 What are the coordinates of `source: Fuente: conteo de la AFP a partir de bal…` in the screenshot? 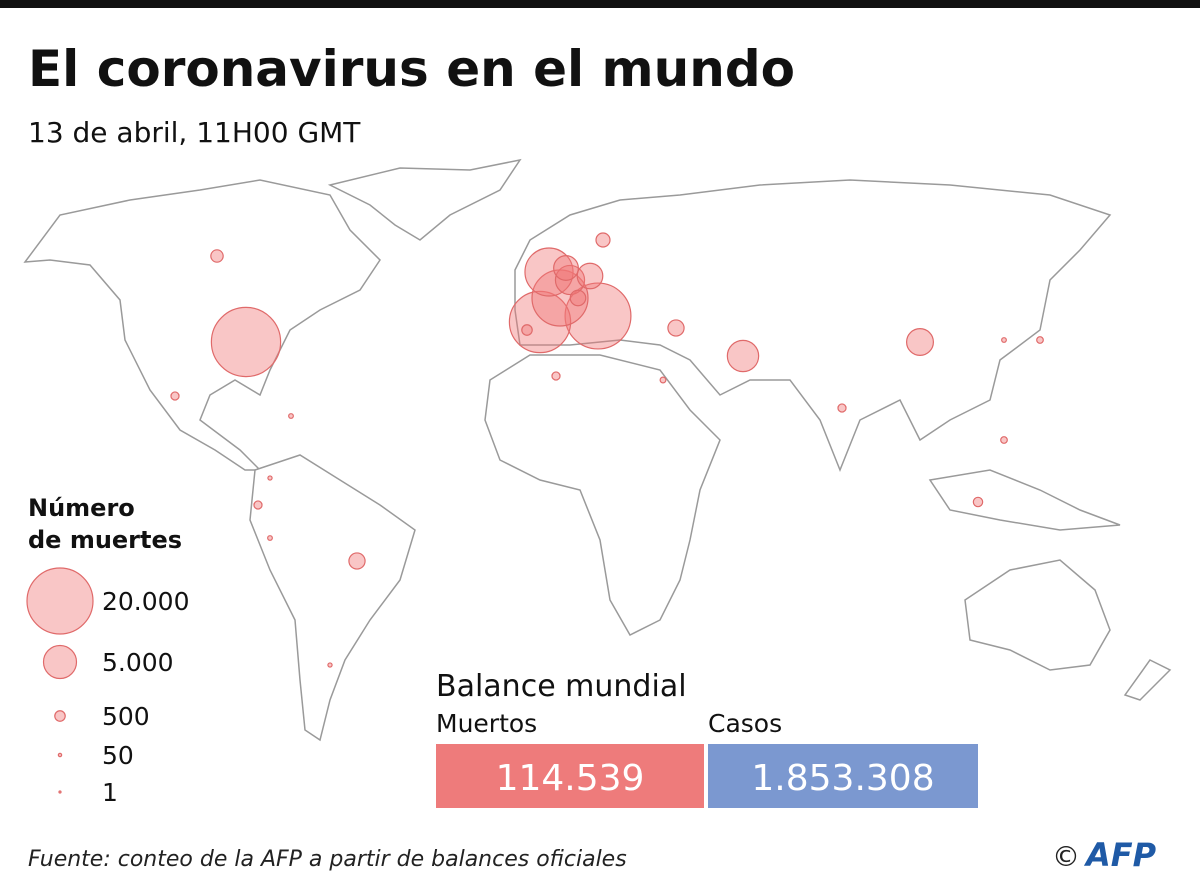 It's located at (327, 859).